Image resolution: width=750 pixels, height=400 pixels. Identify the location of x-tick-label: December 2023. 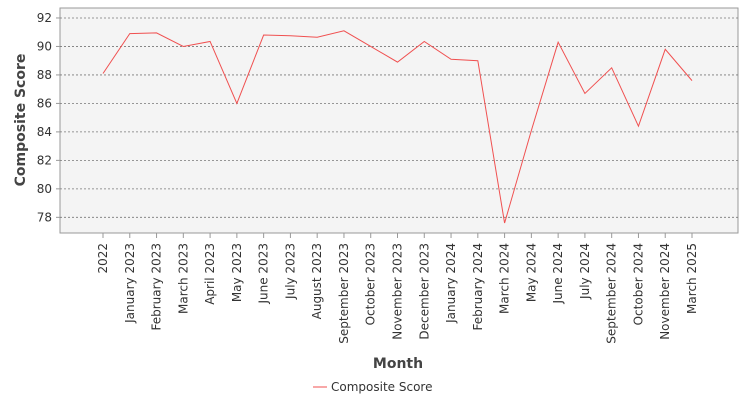
(424, 291).